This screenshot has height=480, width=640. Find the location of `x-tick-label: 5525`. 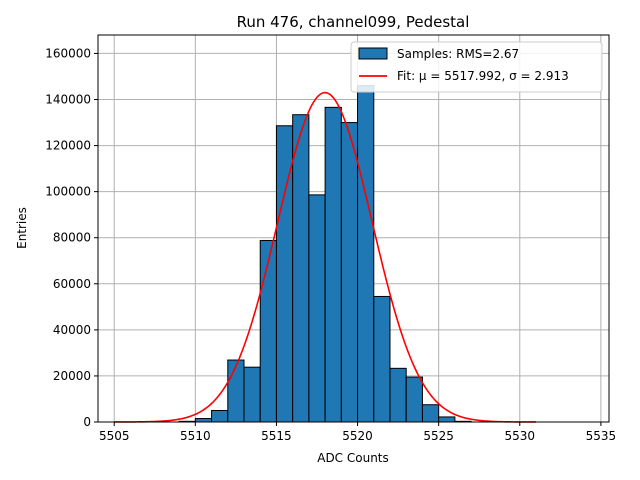

x-tick-label: 5525 is located at coordinates (438, 436).